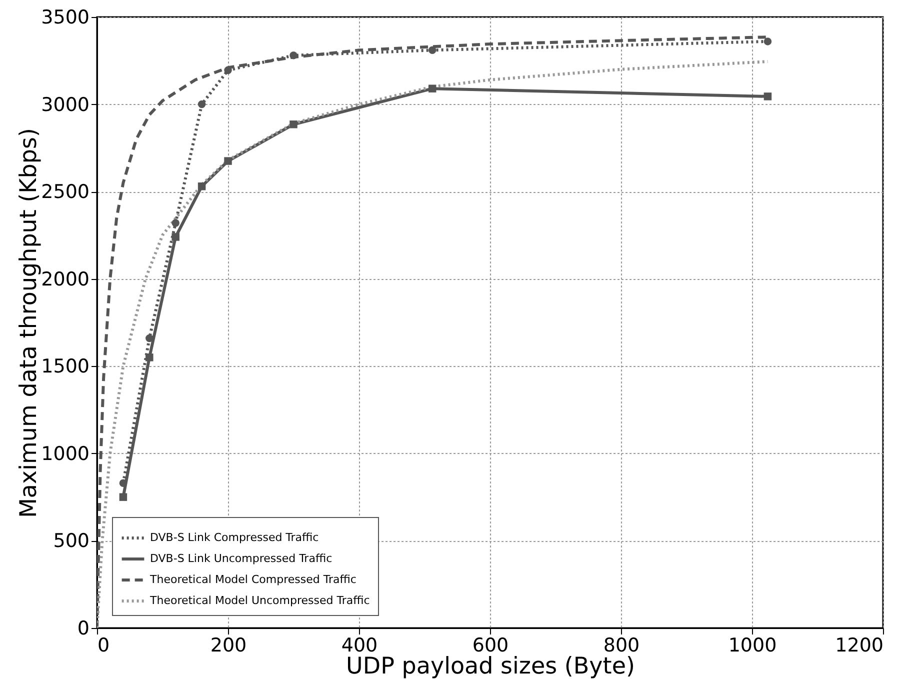 The width and height of the screenshot is (915, 679). I want to click on y-tick-label: 1000, so click(65, 453).